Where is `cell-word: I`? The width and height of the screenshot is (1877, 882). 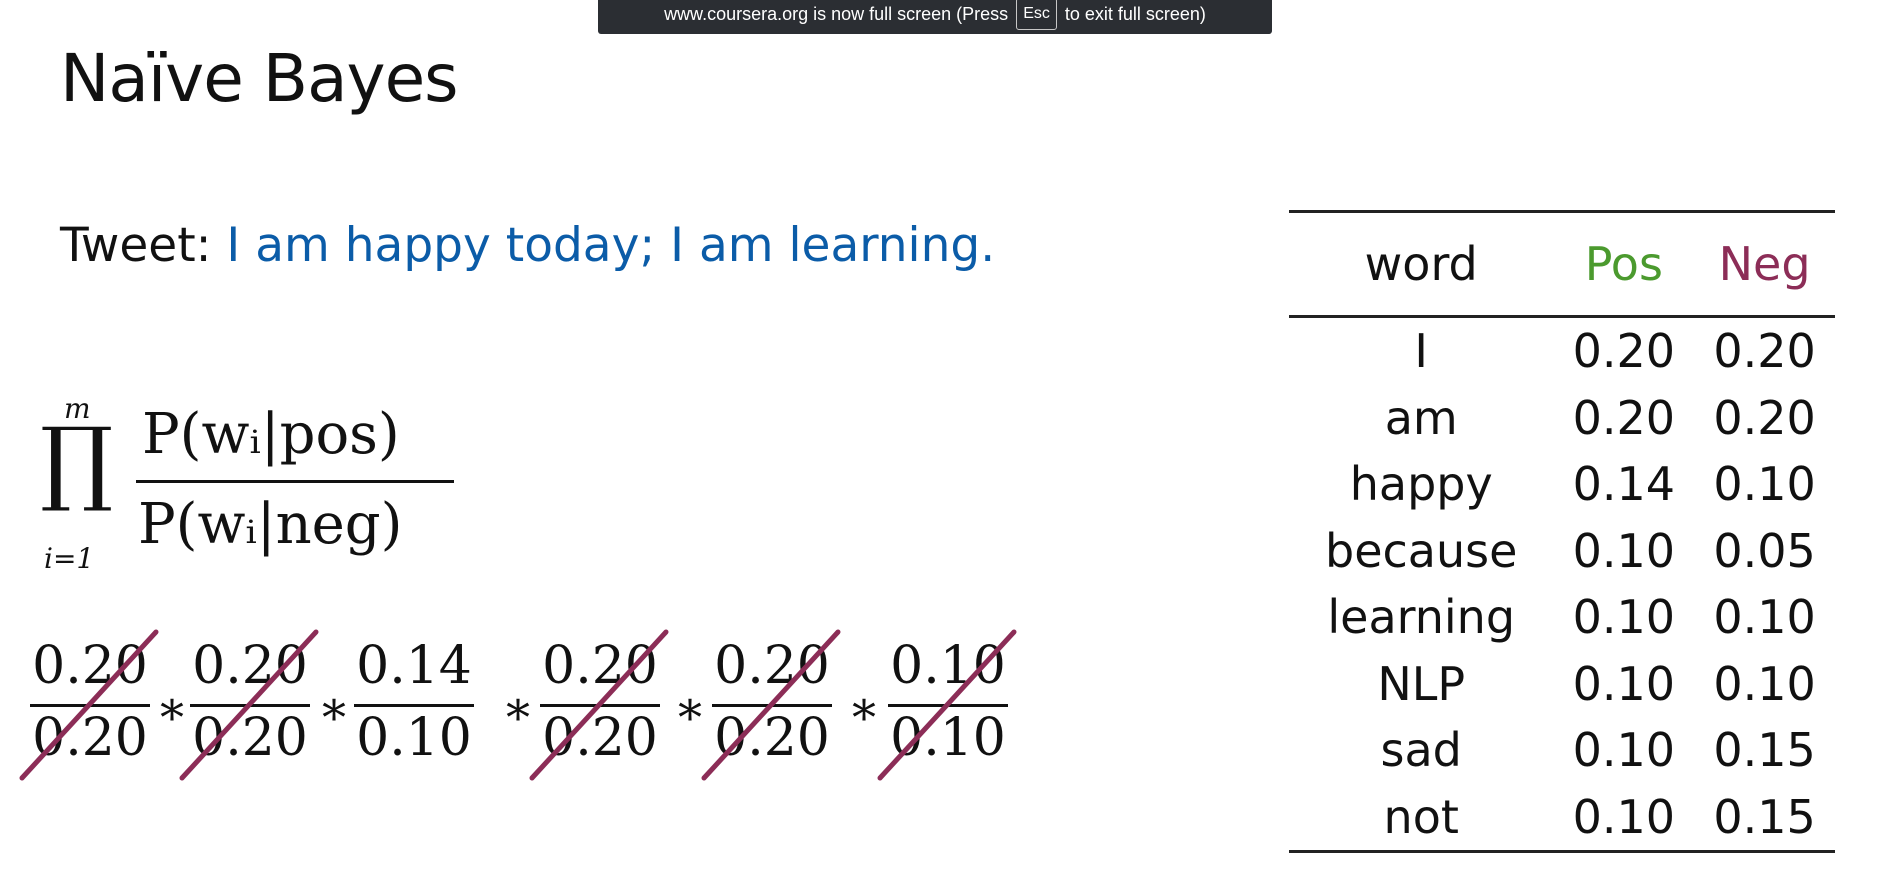
cell-word: I is located at coordinates (1421, 351).